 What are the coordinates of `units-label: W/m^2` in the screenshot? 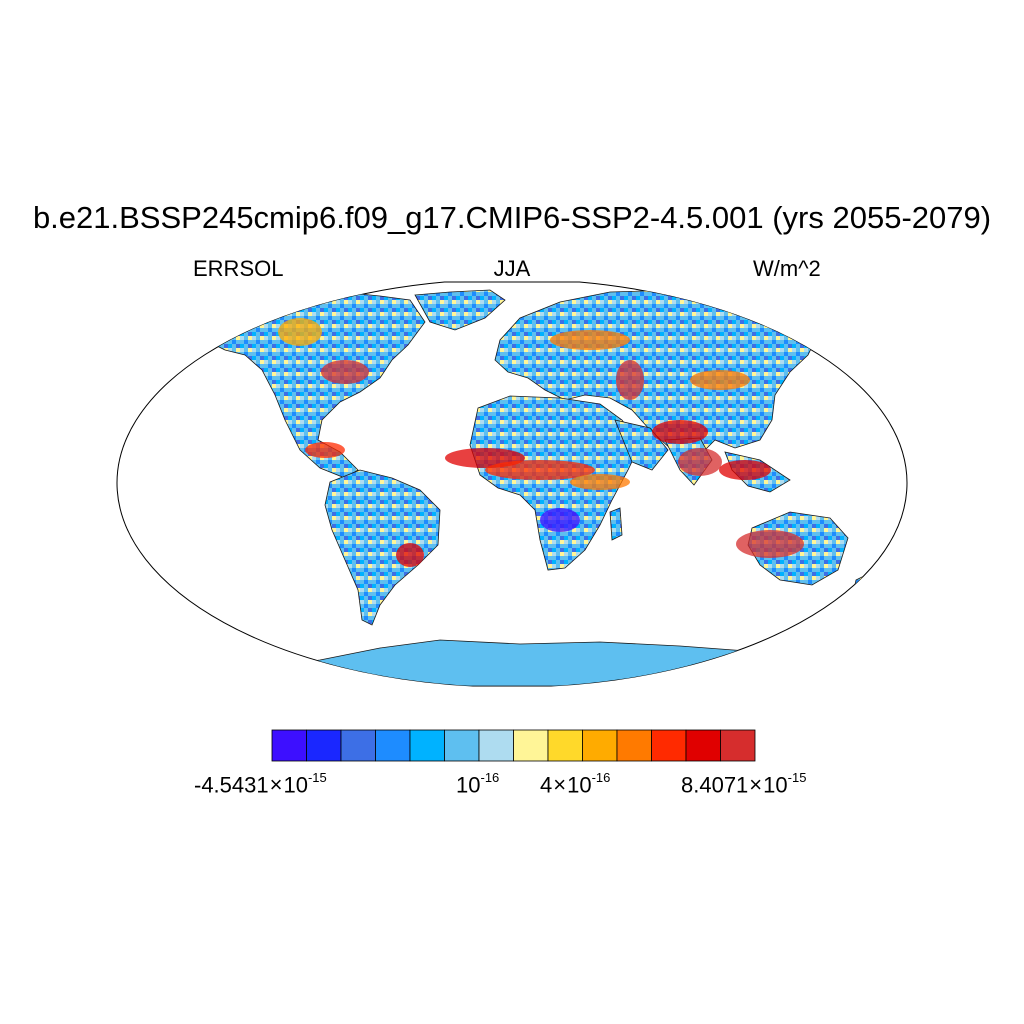 It's located at (787, 268).